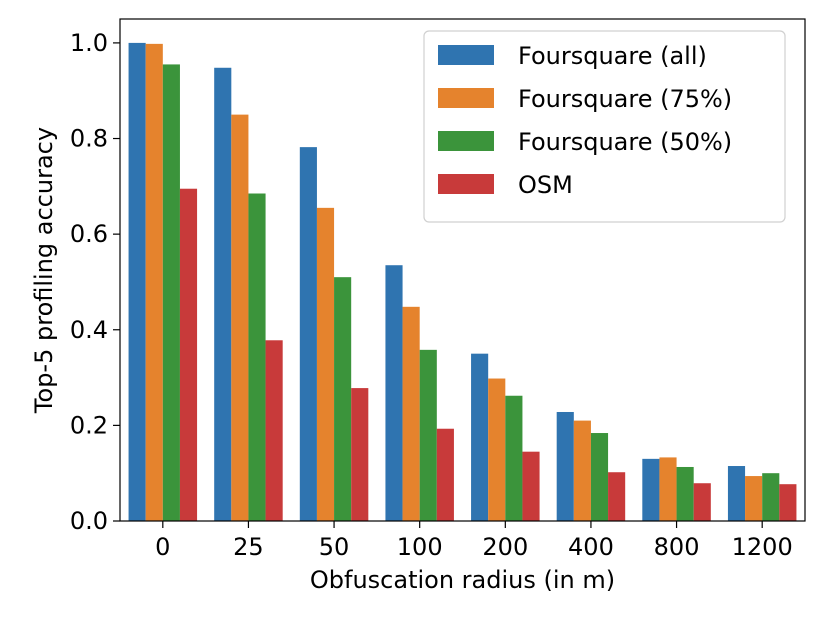 The height and width of the screenshot is (623, 830). Describe the element at coordinates (89, 521) in the screenshot. I see `y-tick-label: 0.0` at that location.